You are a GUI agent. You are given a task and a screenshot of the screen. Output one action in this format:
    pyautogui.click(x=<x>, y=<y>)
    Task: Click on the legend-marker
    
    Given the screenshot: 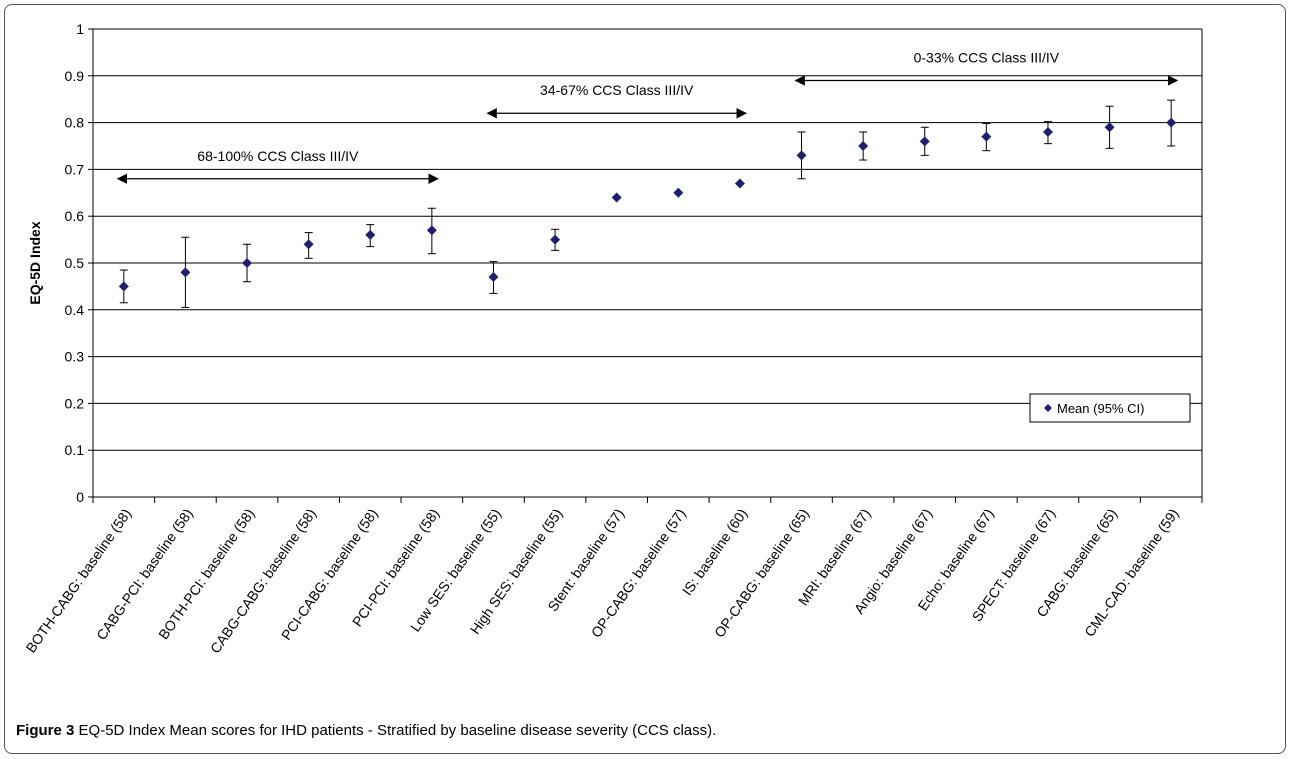 What is the action you would take?
    pyautogui.click(x=1048, y=408)
    